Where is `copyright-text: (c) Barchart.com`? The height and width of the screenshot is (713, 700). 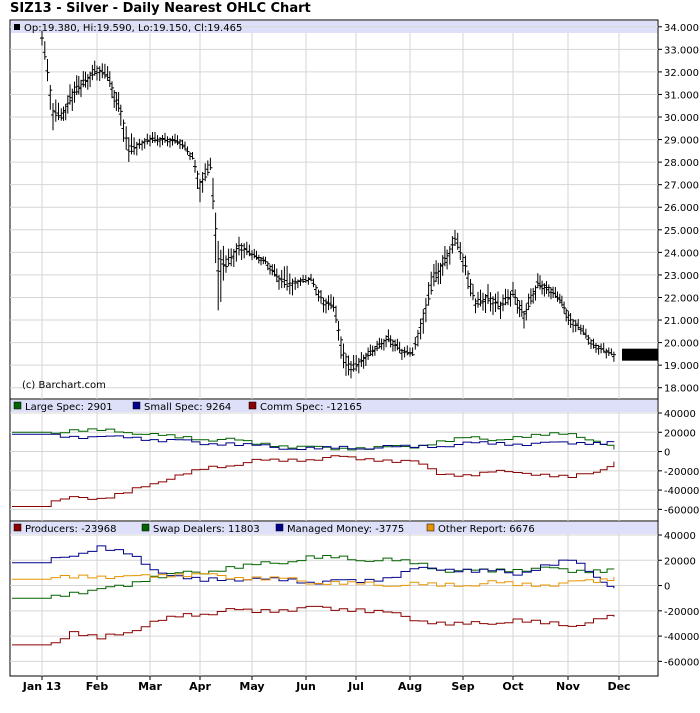 copyright-text: (c) Barchart.com is located at coordinates (64, 385).